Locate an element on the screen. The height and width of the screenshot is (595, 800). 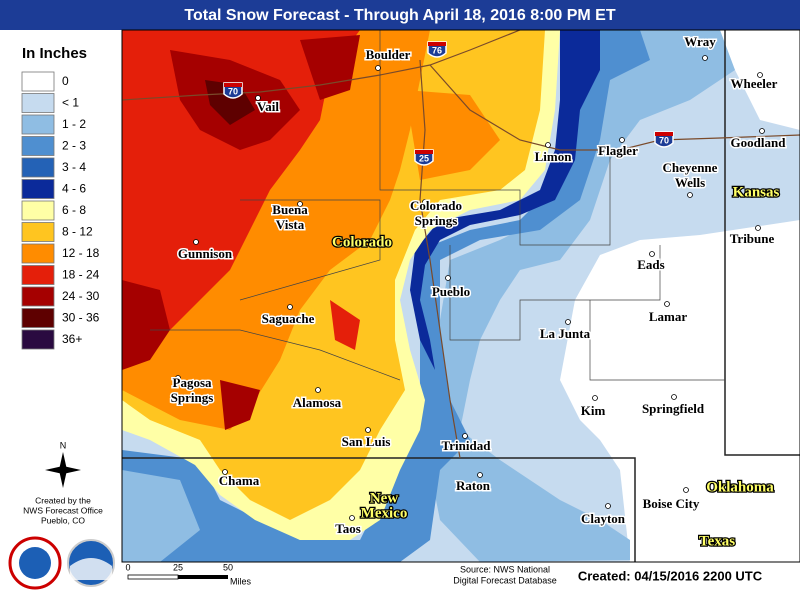
source-line: Source: NWS National is located at coordinates (505, 569).